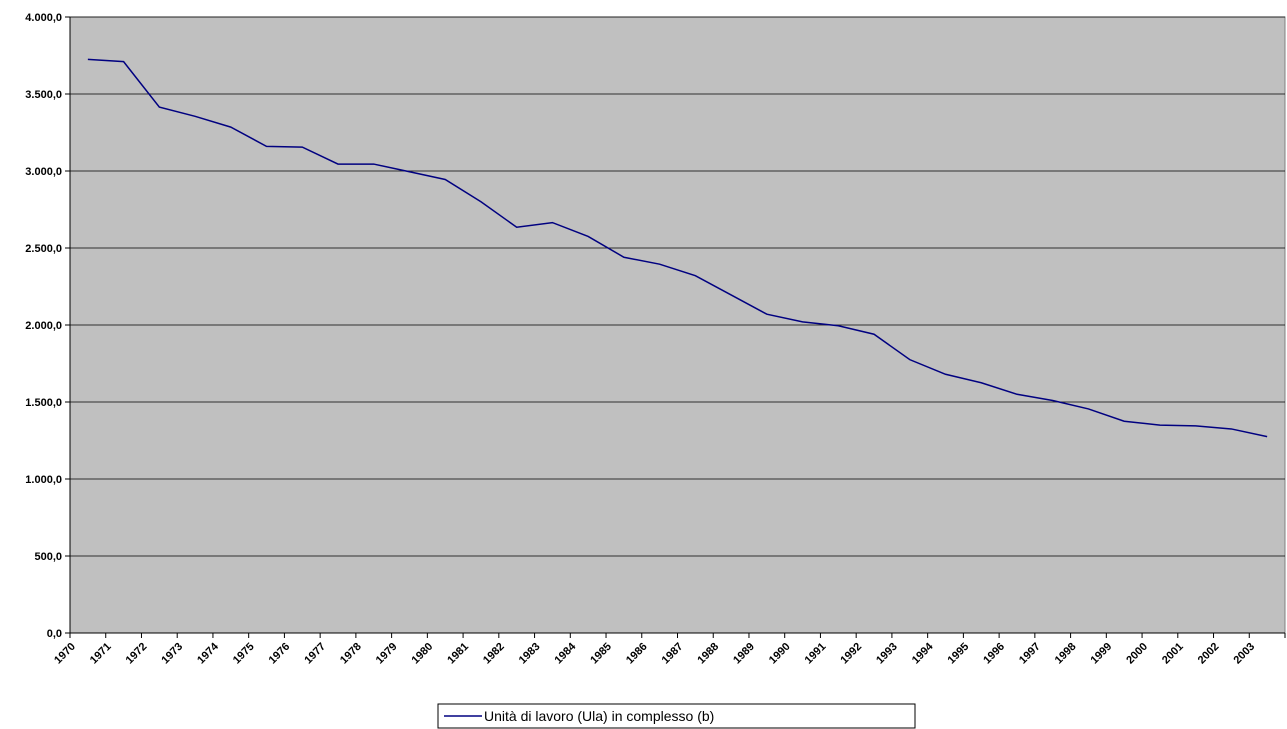 The image size is (1287, 729). Describe the element at coordinates (565, 653) in the screenshot. I see `x-tick-label: 1984` at that location.